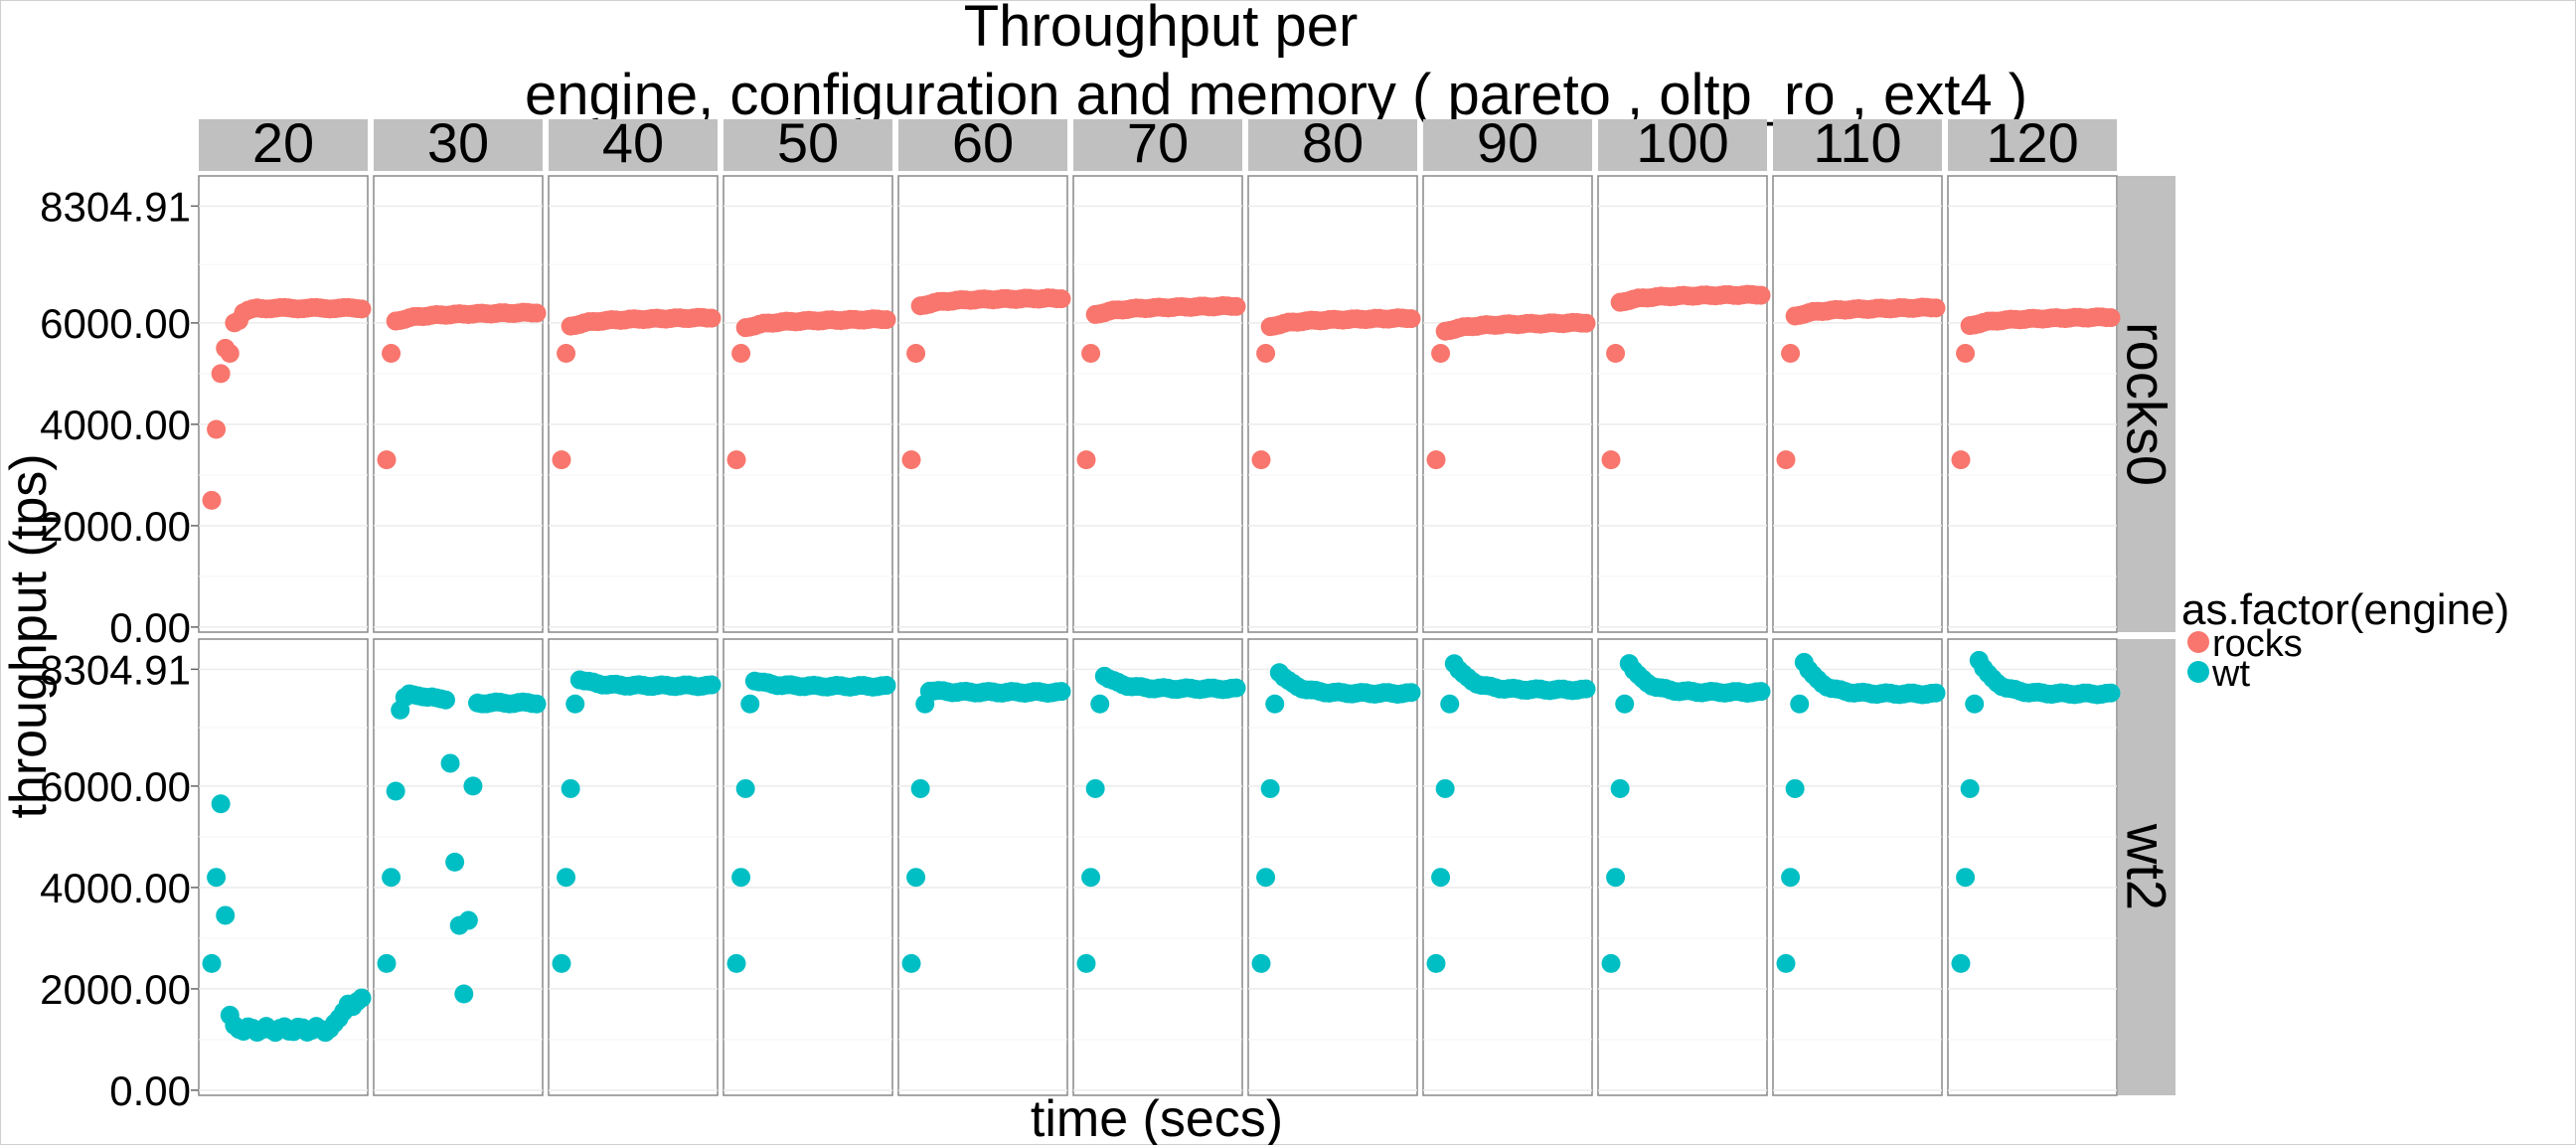  I want to click on strip-col-label-60: 60, so click(983, 143).